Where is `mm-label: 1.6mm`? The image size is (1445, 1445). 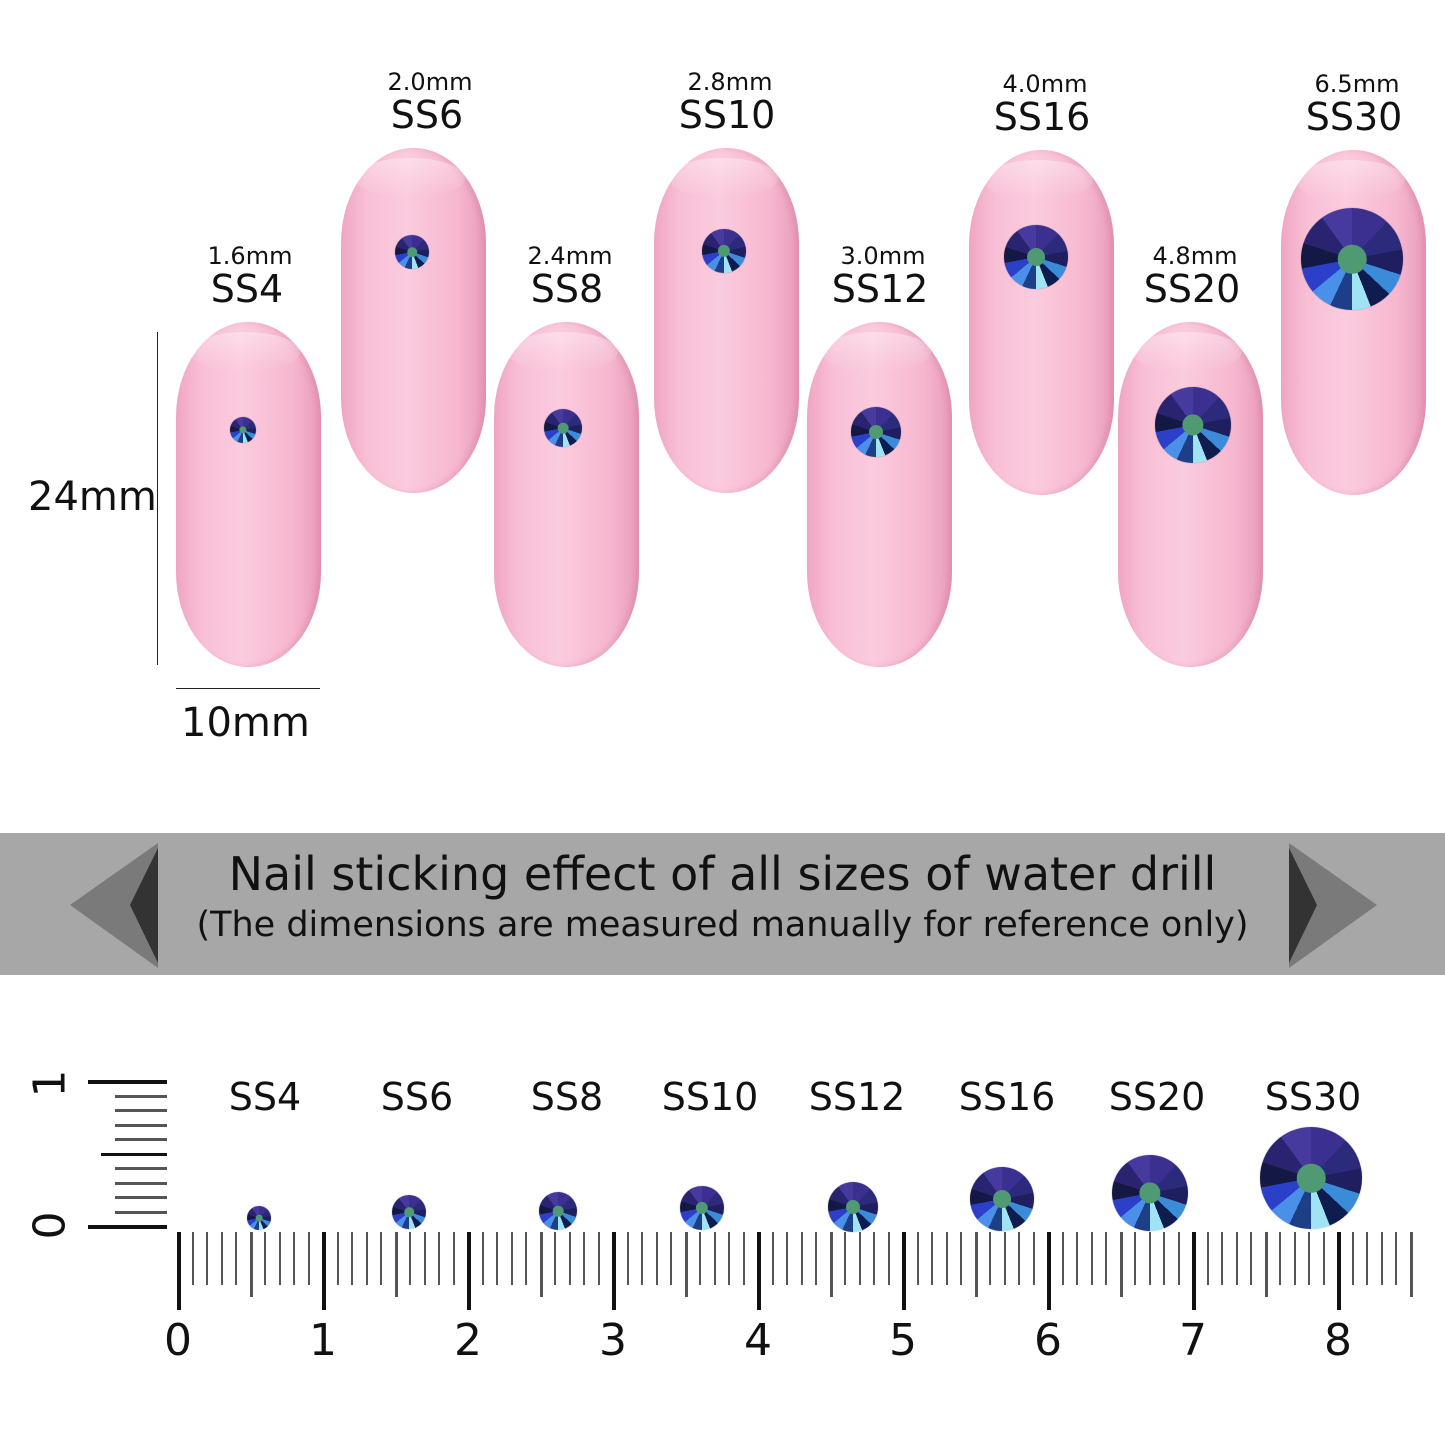 mm-label: 1.6mm is located at coordinates (250, 256).